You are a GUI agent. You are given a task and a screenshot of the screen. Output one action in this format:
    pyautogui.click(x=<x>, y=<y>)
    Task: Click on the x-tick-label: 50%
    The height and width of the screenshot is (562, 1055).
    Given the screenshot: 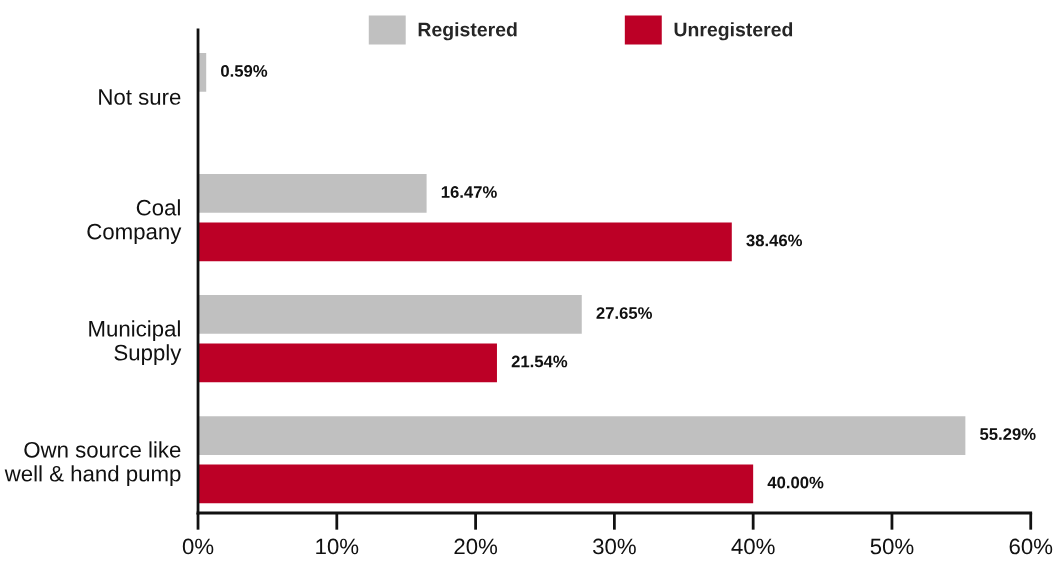 What is the action you would take?
    pyautogui.click(x=892, y=546)
    